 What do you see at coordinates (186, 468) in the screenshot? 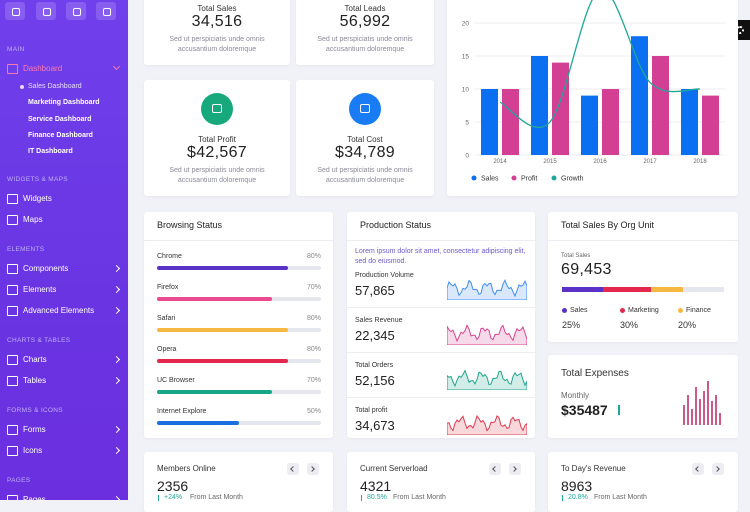
I see `card-title: Members Online` at bounding box center [186, 468].